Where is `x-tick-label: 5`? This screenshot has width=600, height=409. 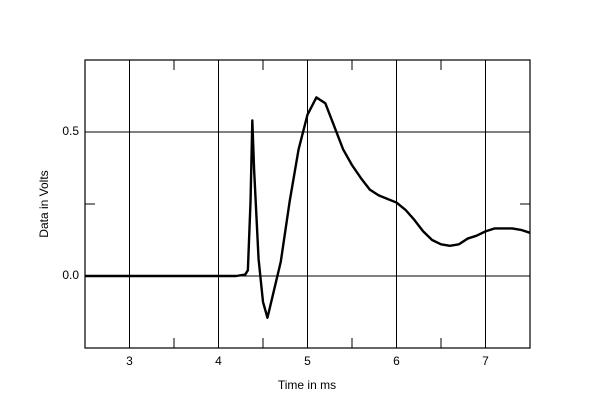 x-tick-label: 5 is located at coordinates (307, 361).